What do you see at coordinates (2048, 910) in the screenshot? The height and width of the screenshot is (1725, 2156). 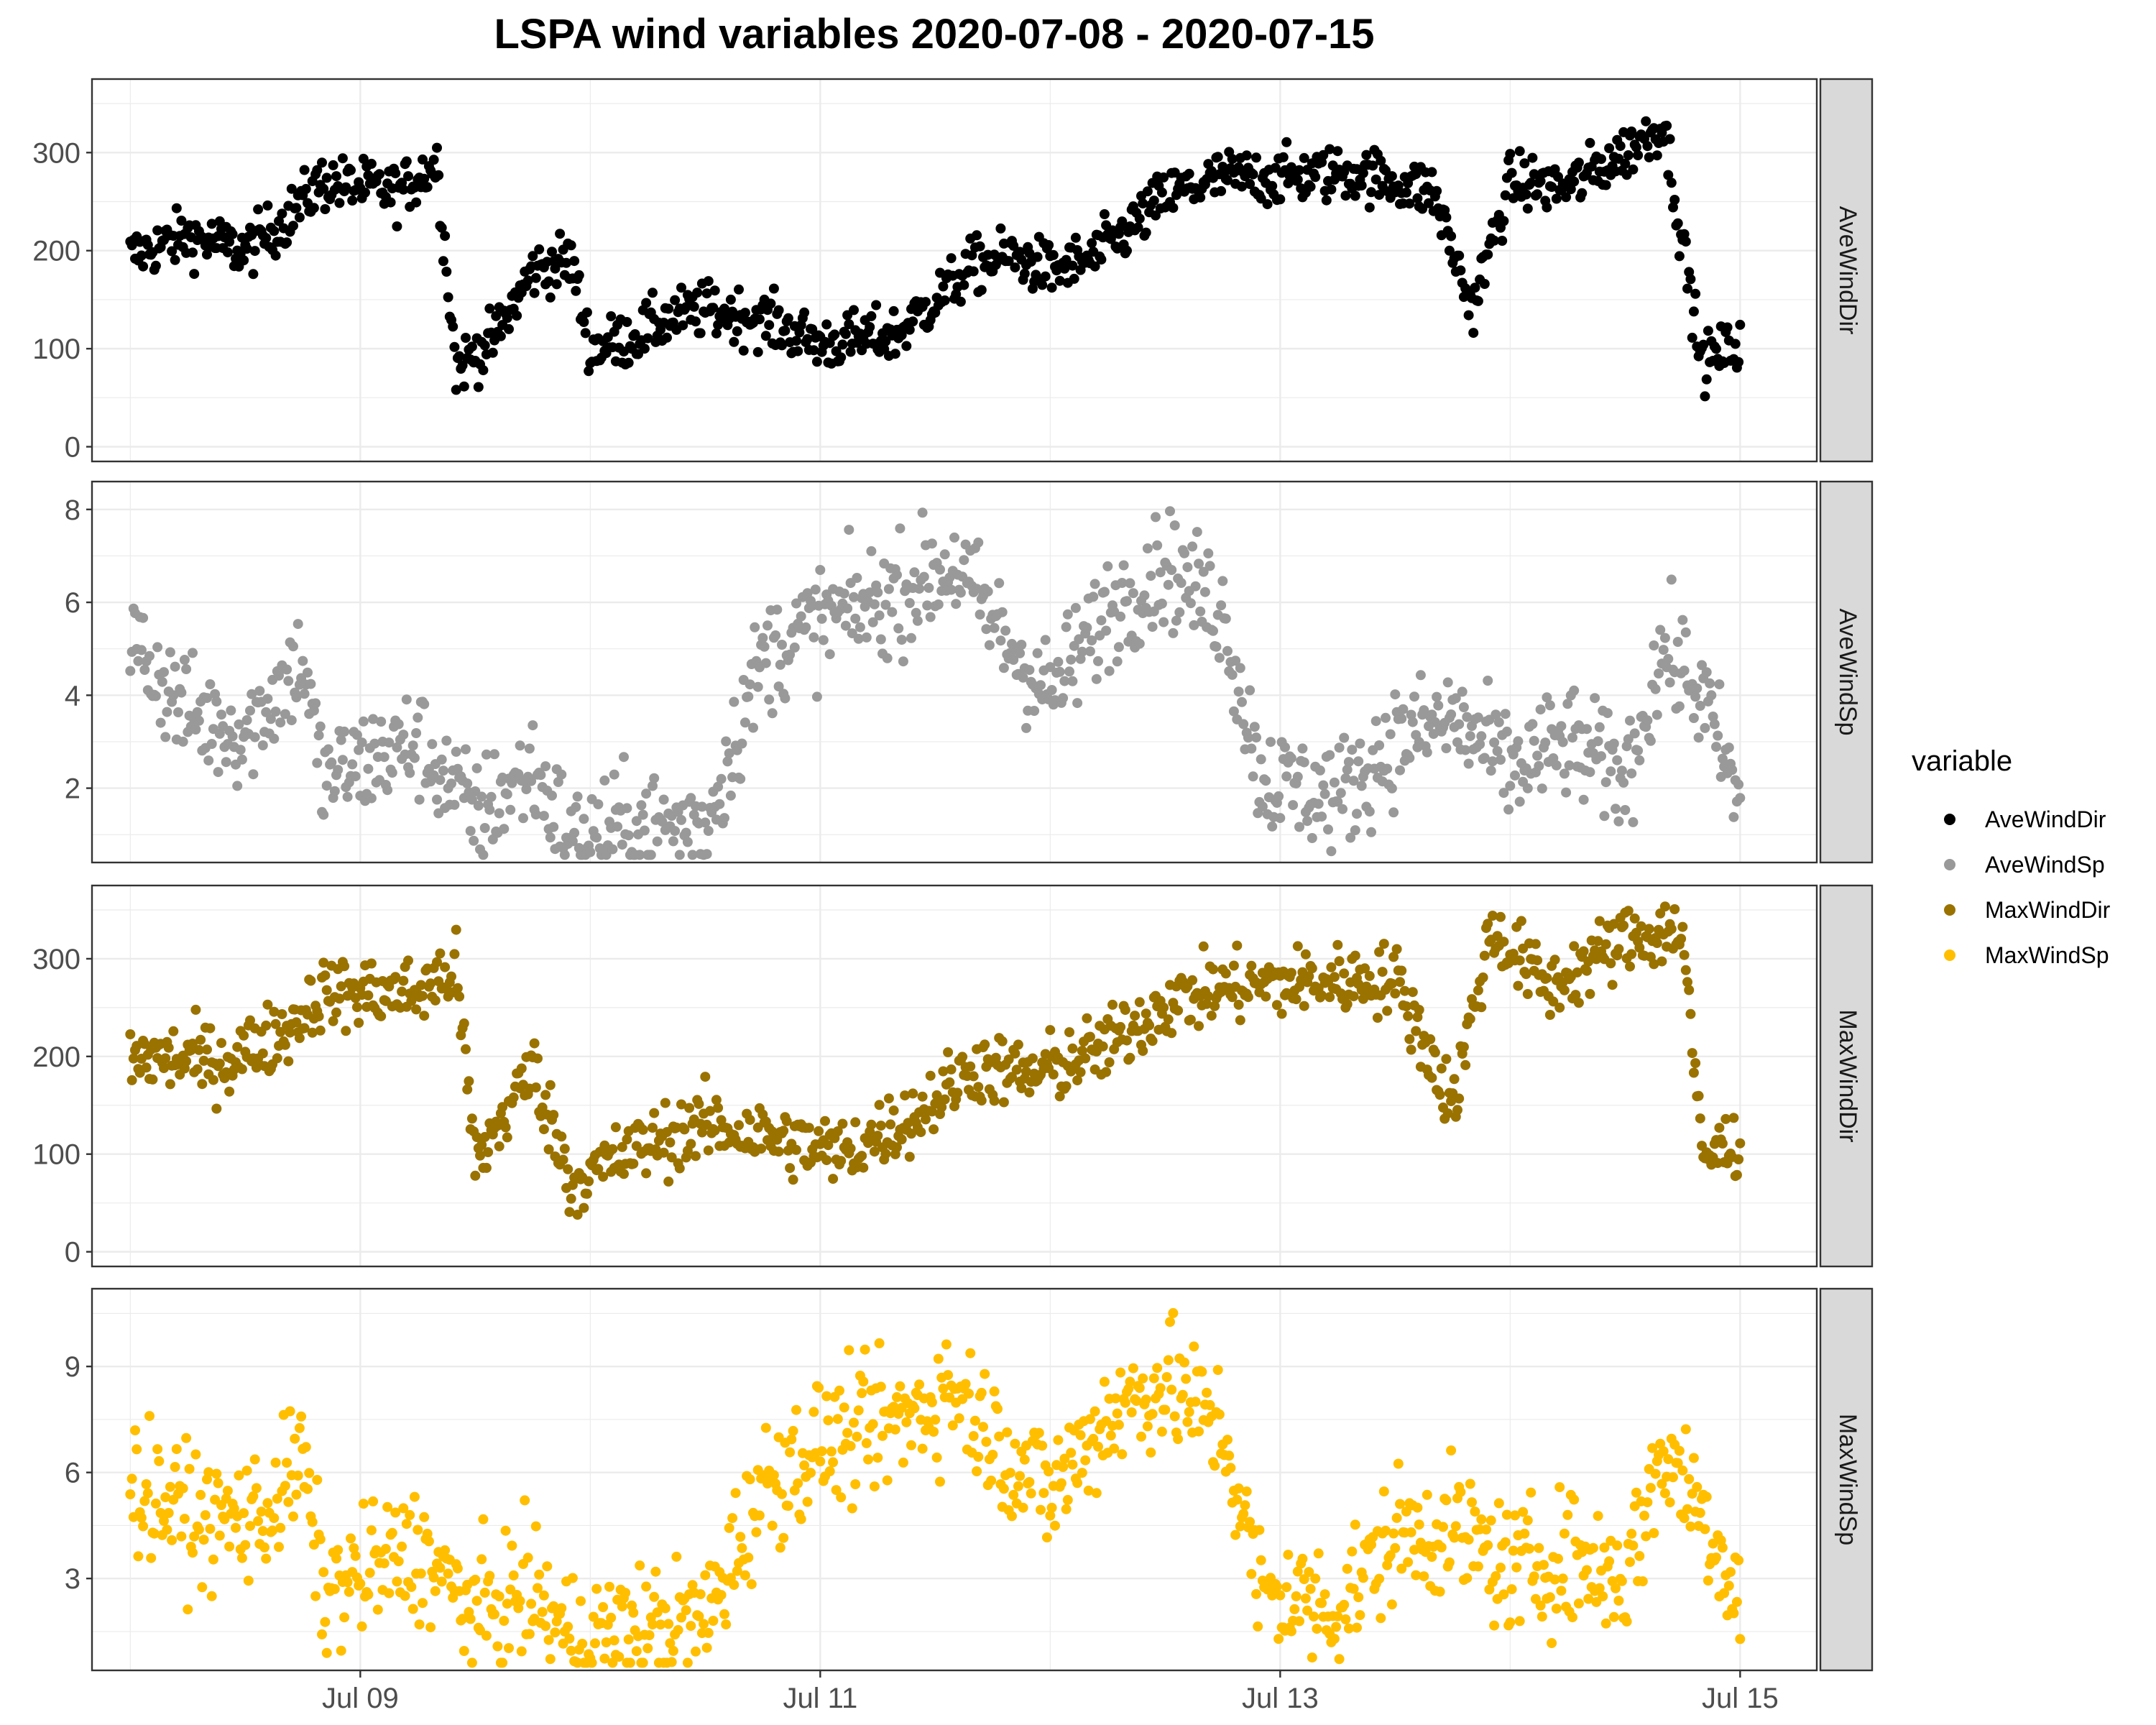 I see `legend-label: MaxWindDir` at bounding box center [2048, 910].